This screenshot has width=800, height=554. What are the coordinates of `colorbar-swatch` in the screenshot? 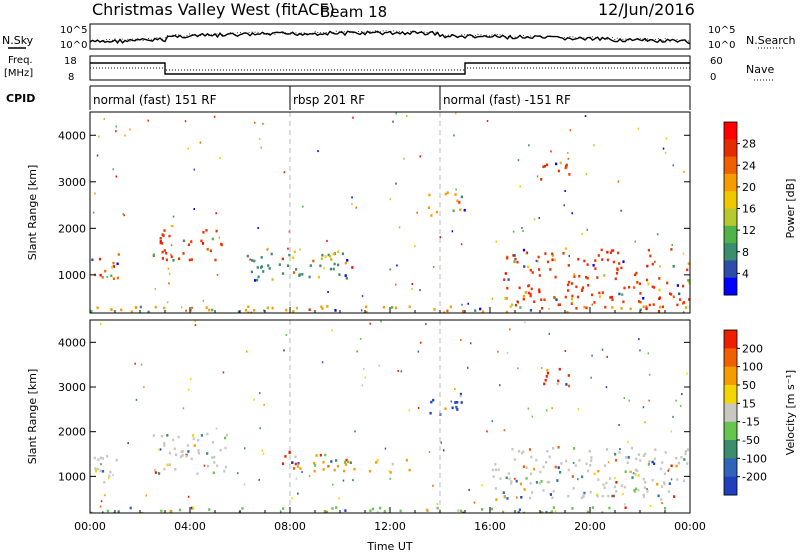 It's located at (730, 413).